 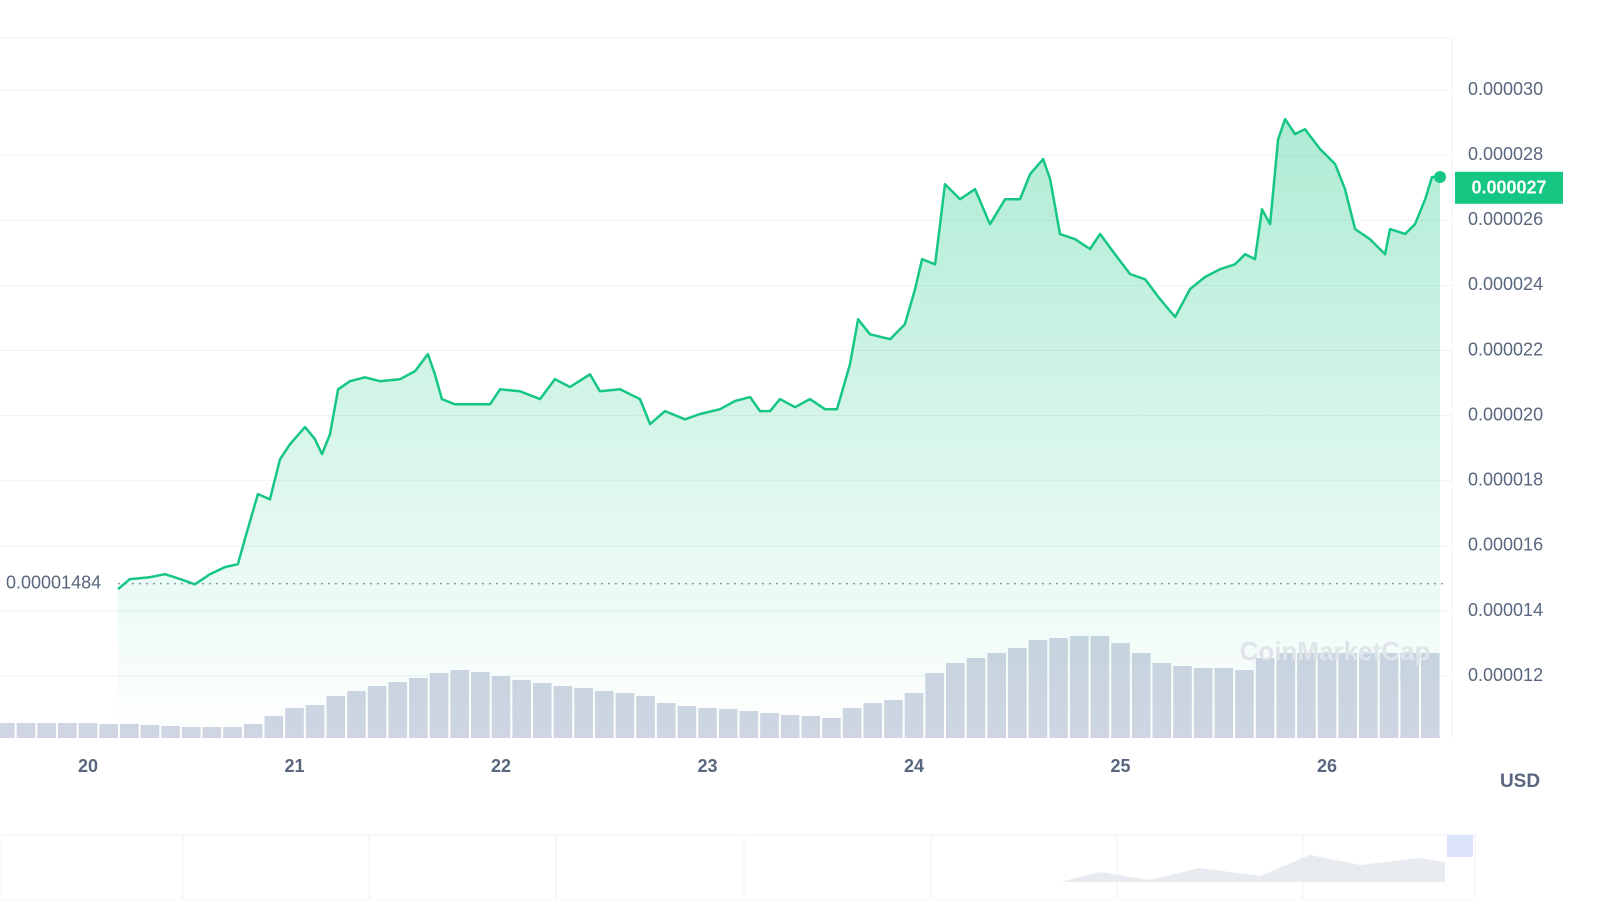 I want to click on y-tick-label: 0.000012, so click(x=1505, y=675).